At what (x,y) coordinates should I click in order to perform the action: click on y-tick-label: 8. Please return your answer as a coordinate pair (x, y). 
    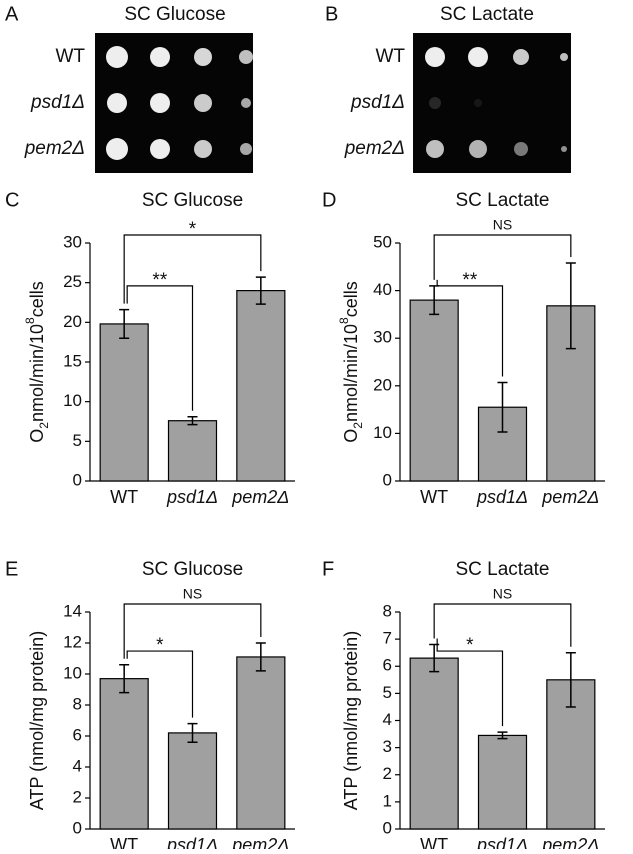
    Looking at the image, I should click on (77, 703).